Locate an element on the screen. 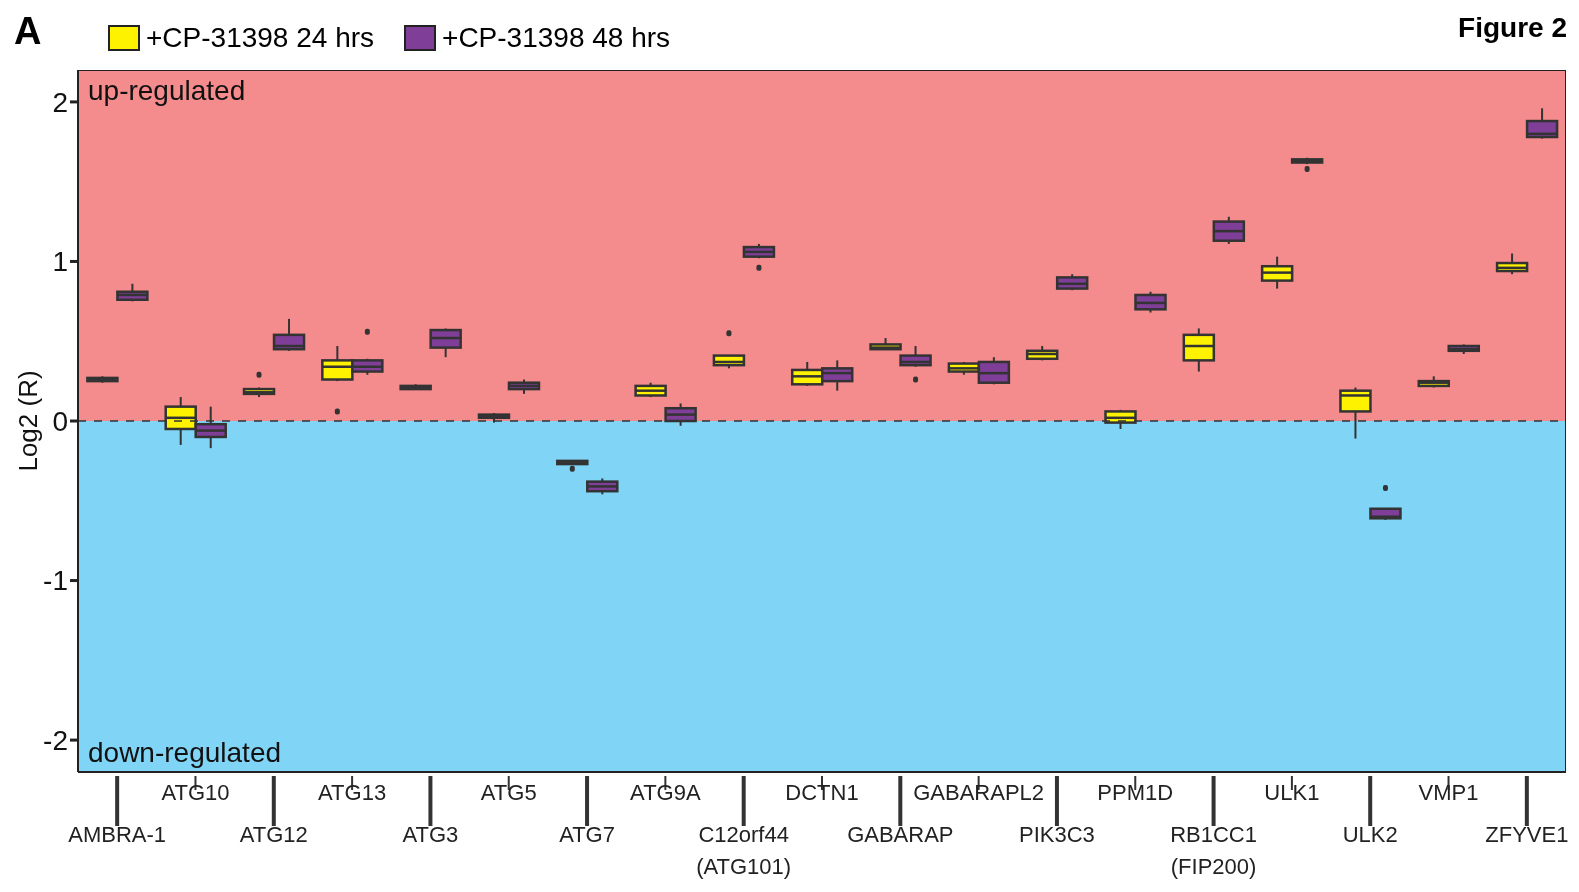 Image resolution: width=1579 pixels, height=892 pixels. x-tick-label: AMBRA-1 is located at coordinates (117, 834).